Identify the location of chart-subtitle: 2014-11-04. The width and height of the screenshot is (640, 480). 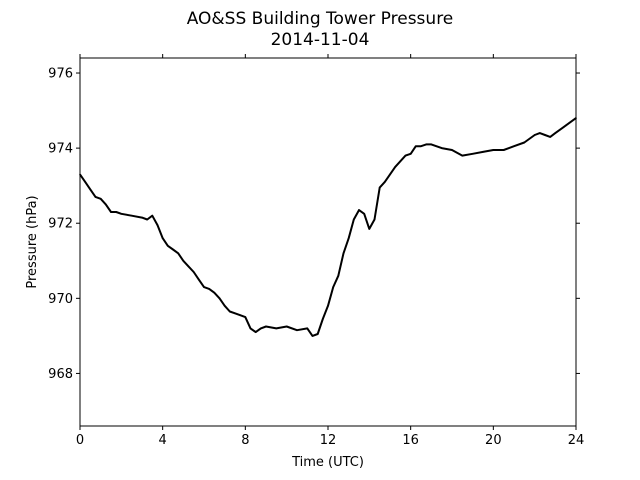
(320, 40).